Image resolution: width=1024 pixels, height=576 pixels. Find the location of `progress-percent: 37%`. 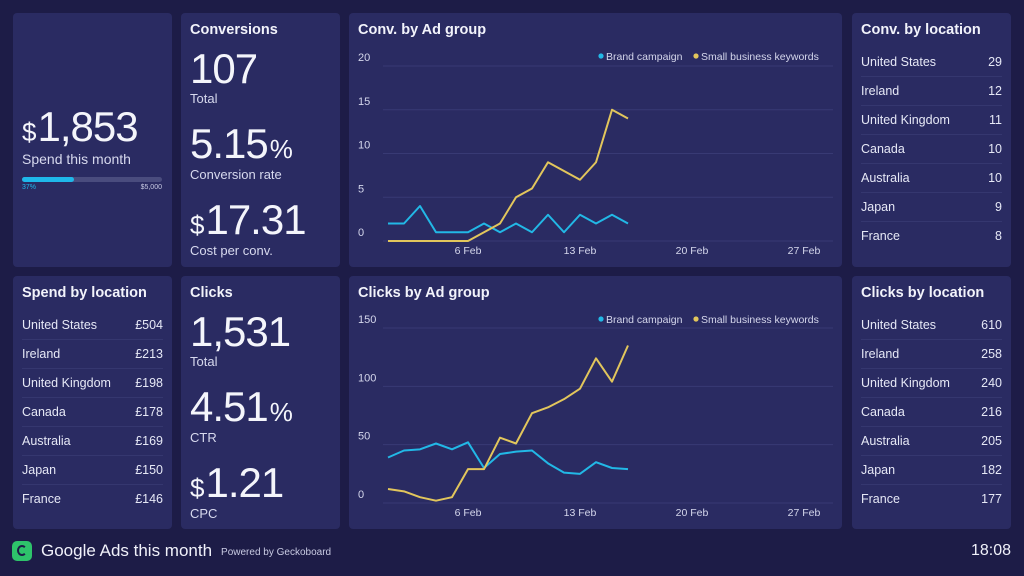

progress-percent: 37% is located at coordinates (29, 187).